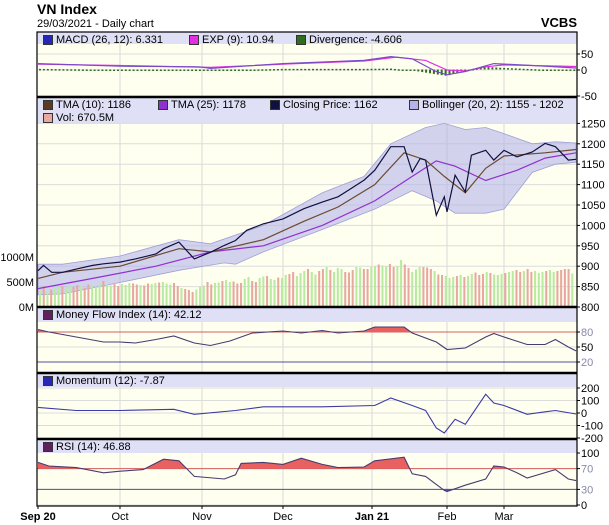 This screenshot has height=525, width=609. I want to click on brand-label: VCBS, so click(558, 22).